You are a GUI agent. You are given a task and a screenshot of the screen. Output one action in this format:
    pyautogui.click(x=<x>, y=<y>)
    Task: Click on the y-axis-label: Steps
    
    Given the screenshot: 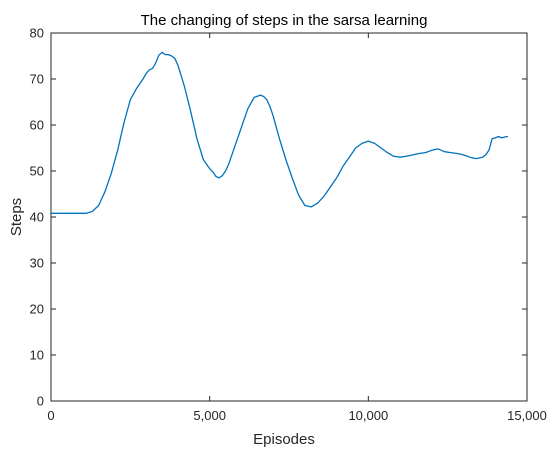 What is the action you would take?
    pyautogui.click(x=16, y=217)
    